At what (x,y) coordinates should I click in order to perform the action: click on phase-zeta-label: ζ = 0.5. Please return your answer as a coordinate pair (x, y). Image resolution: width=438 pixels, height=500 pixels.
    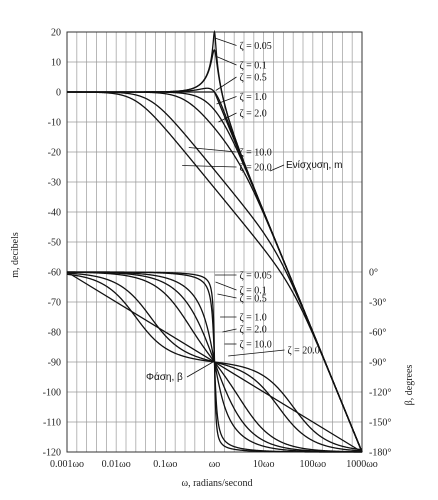
    Looking at the image, I should click on (253, 299).